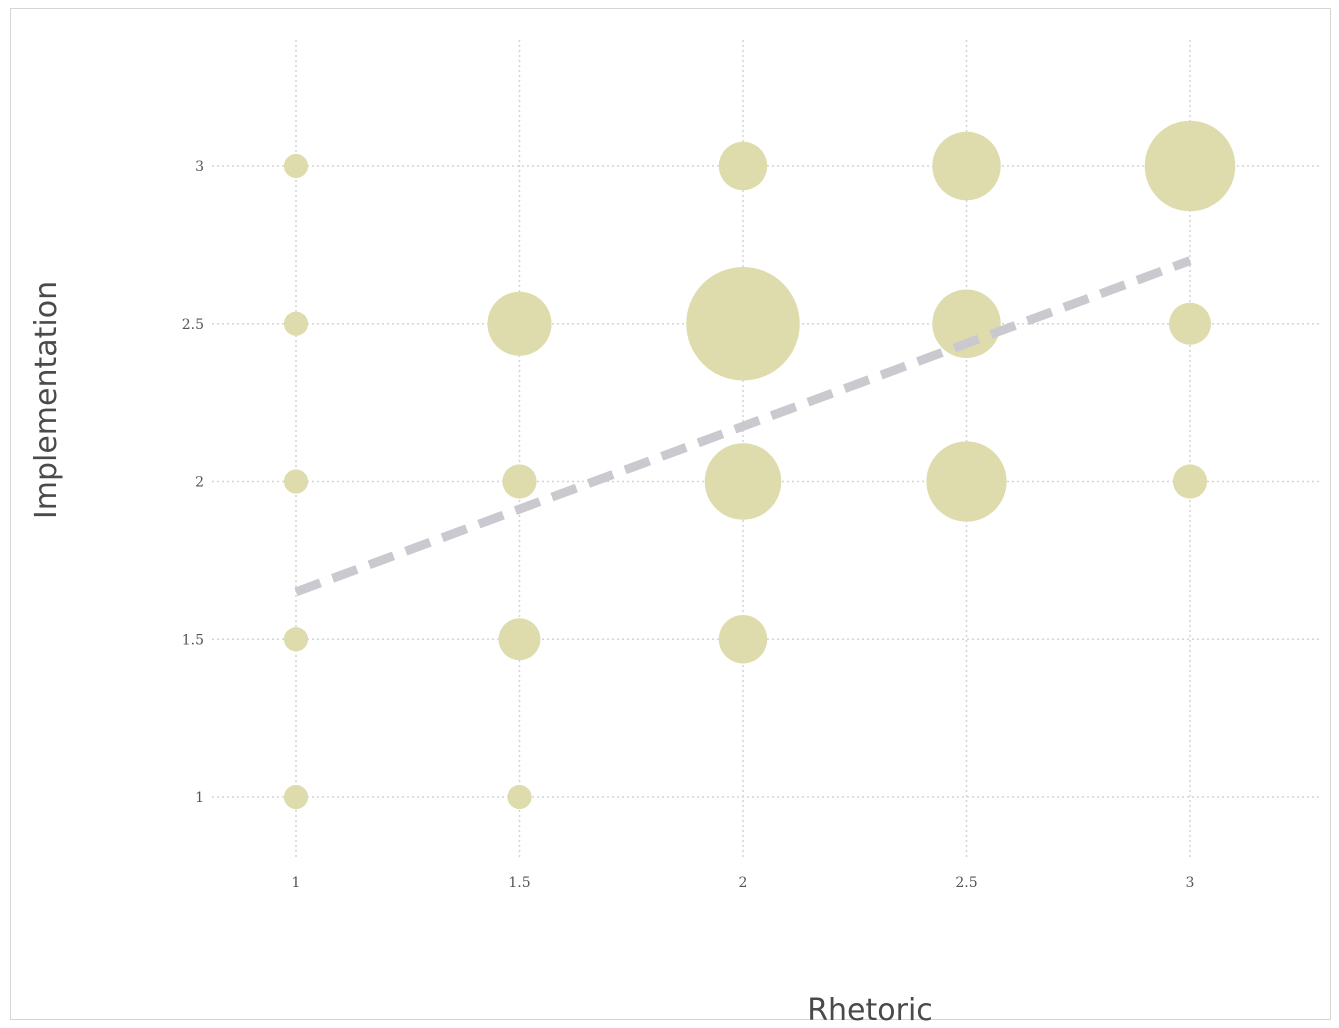 This screenshot has width=1339, height=1028. I want to click on y-tick-label-1: 1.5, so click(193, 640).